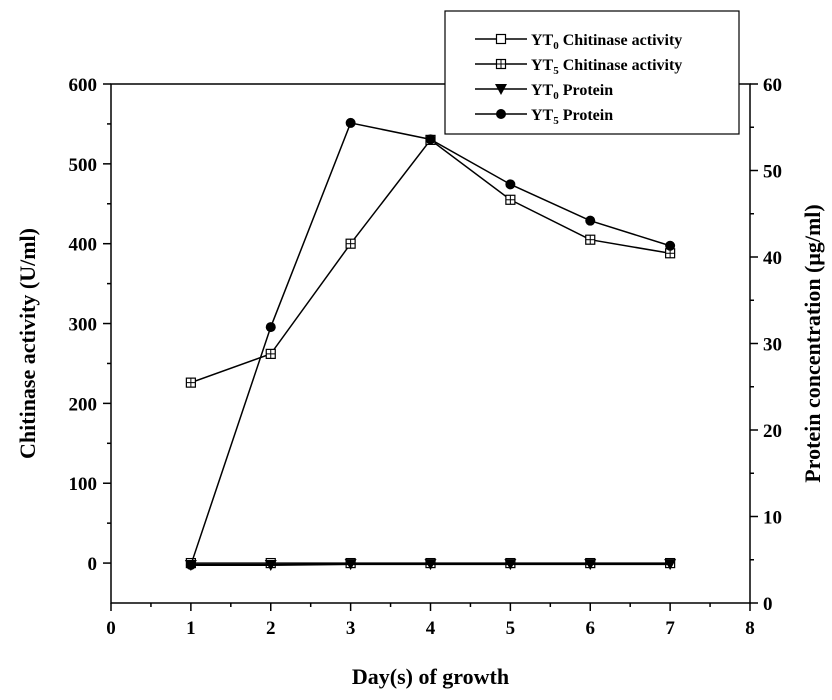 Image resolution: width=832 pixels, height=700 pixels. I want to click on legend-entry: YT5 Chitinase activity, so click(578, 67).